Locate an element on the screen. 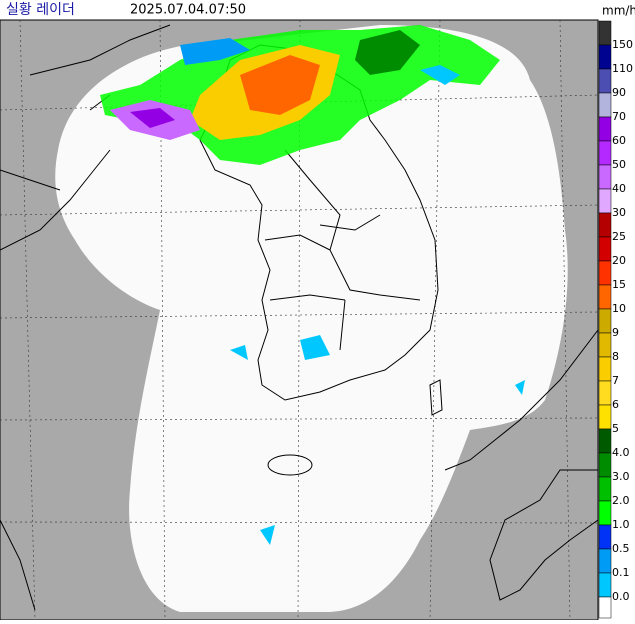  legend-label: 60 is located at coordinates (619, 140).